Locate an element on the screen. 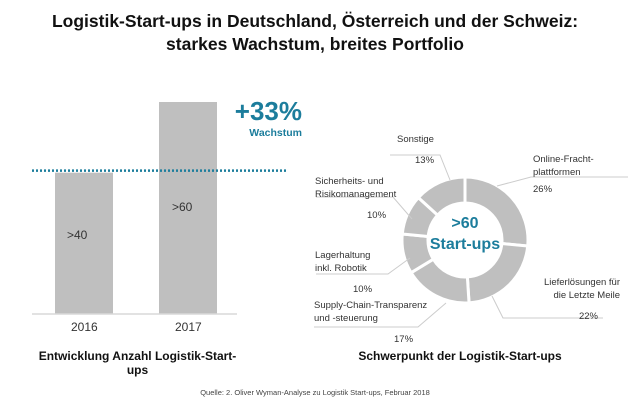  donut-chart-title: Schwerpunkt der Logistik-Start-ups is located at coordinates (460, 356).